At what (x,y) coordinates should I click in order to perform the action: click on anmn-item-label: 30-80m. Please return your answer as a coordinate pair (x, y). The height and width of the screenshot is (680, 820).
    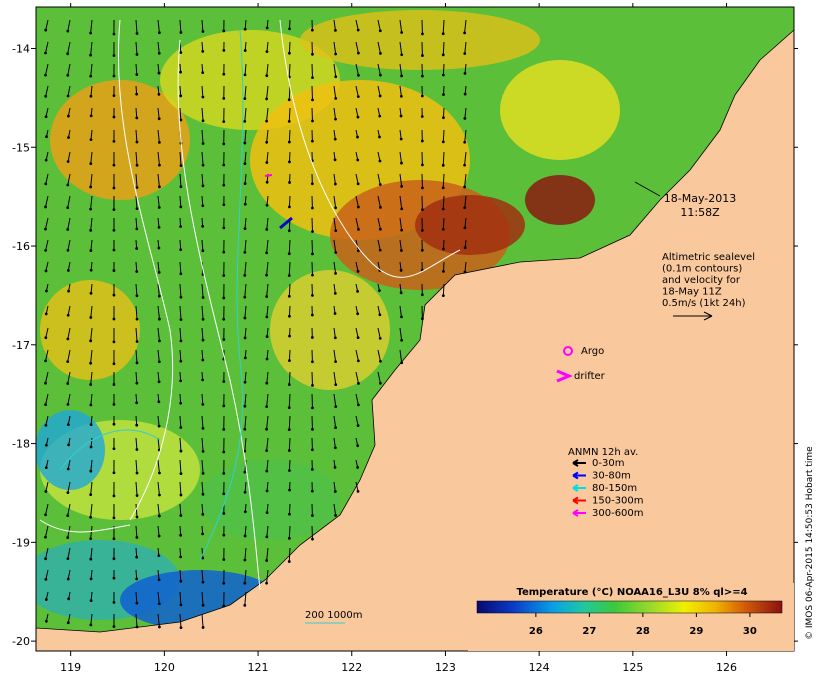
    Looking at the image, I should click on (611, 476).